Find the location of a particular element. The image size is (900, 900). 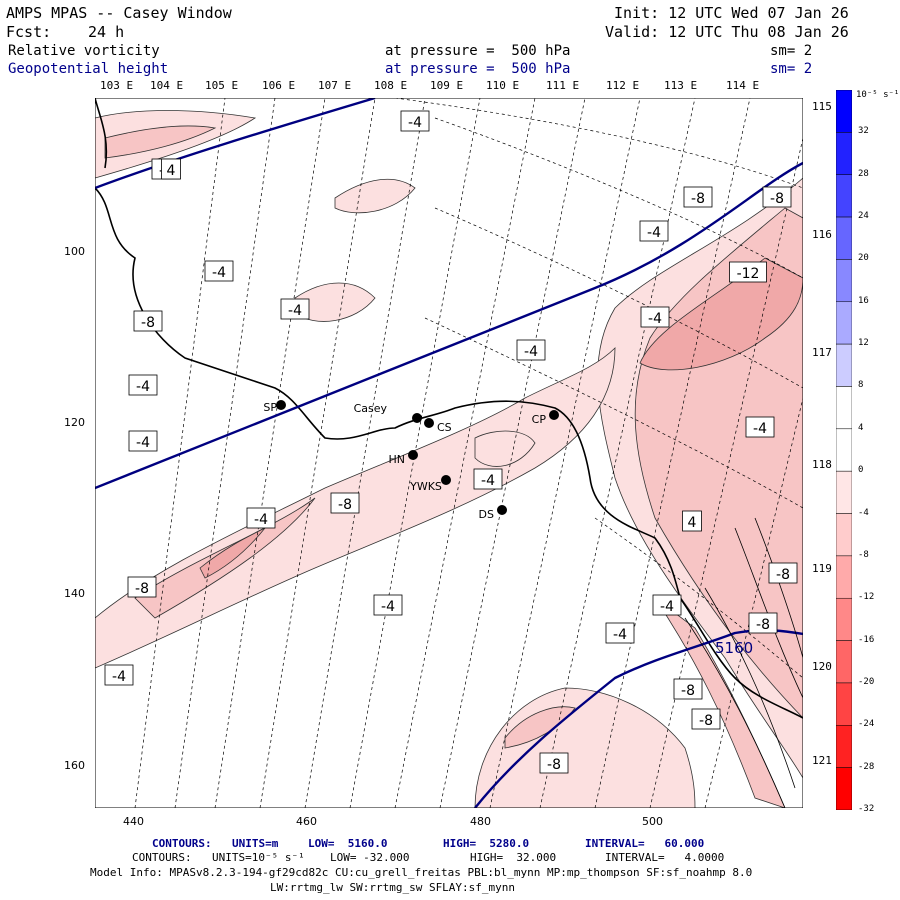

field2-name: Geopotential height is located at coordinates (88, 69).